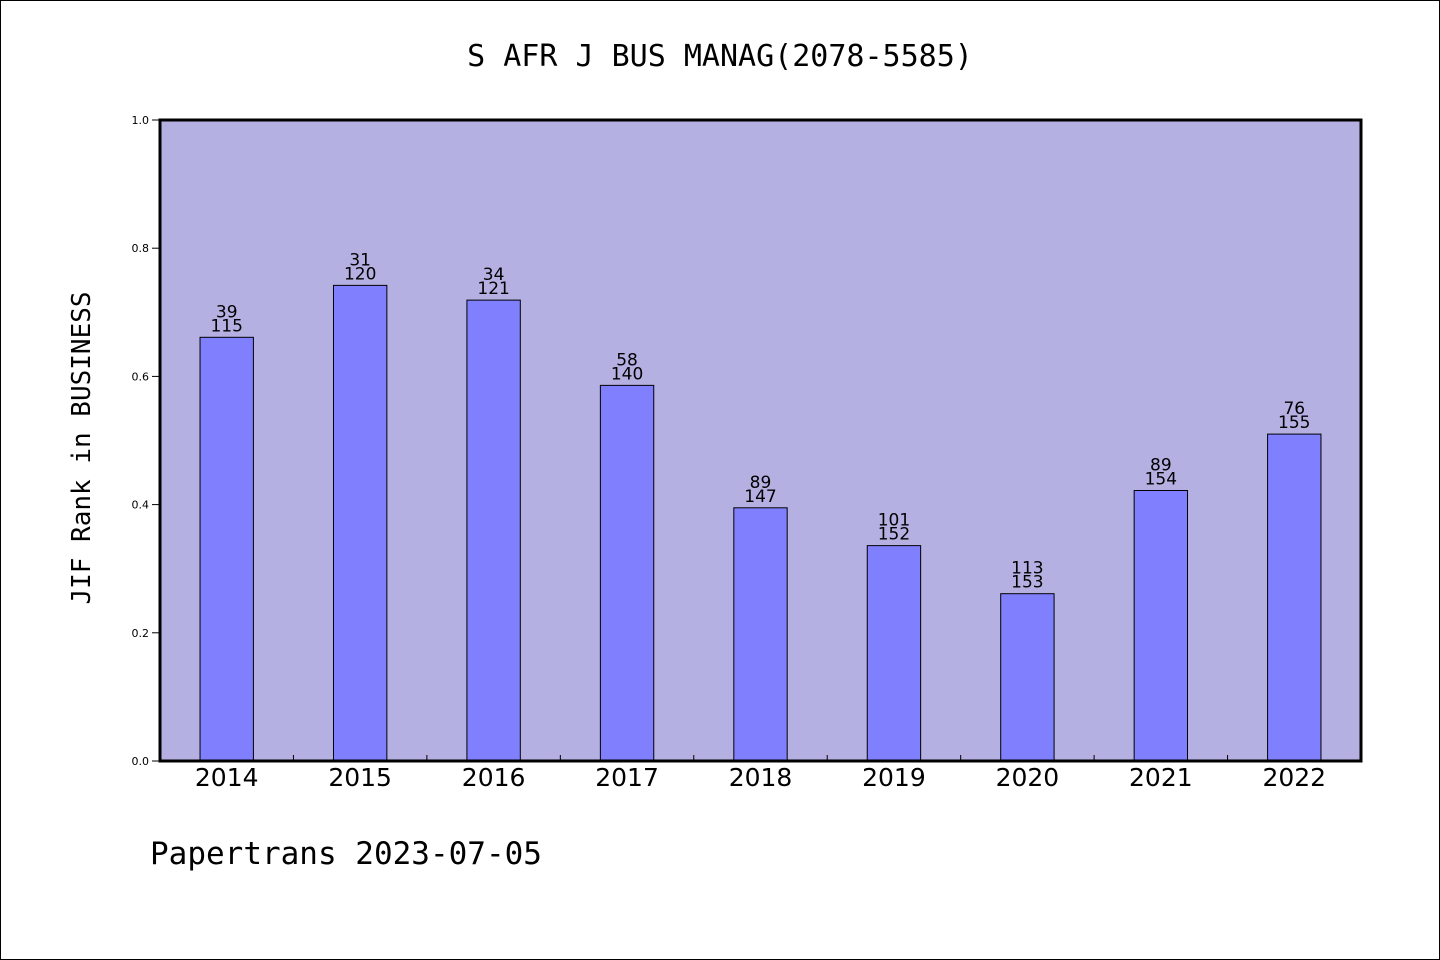  I want to click on y-tick-label: 0.4, so click(141, 505).